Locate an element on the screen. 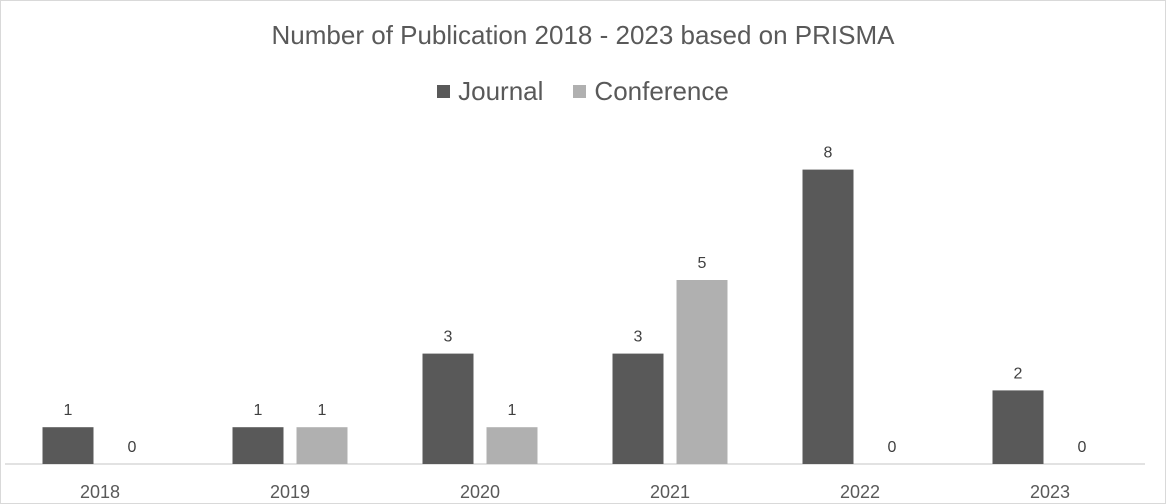 Image resolution: width=1166 pixels, height=504 pixels. data-label-conference-2019: 1 is located at coordinates (322, 410).